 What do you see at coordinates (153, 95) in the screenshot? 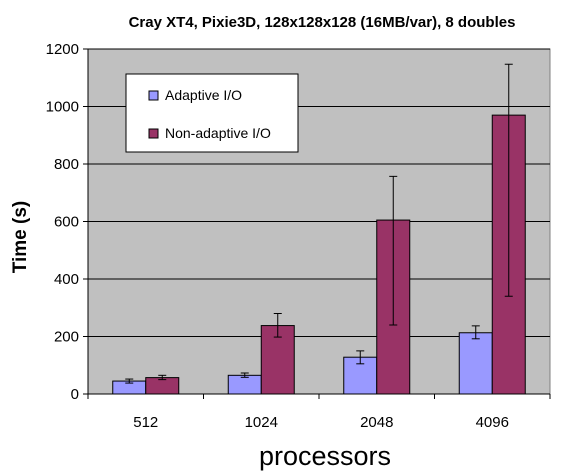
I see `legend-swatch-adaptive` at bounding box center [153, 95].